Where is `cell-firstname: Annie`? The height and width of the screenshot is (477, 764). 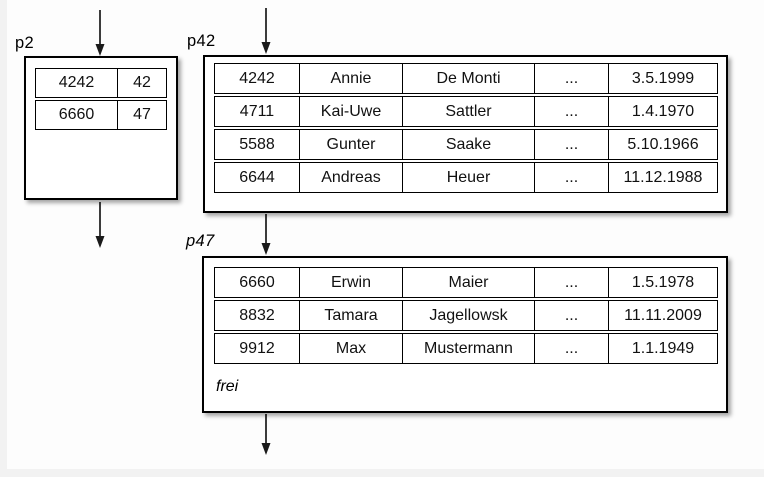 cell-firstname: Annie is located at coordinates (350, 78).